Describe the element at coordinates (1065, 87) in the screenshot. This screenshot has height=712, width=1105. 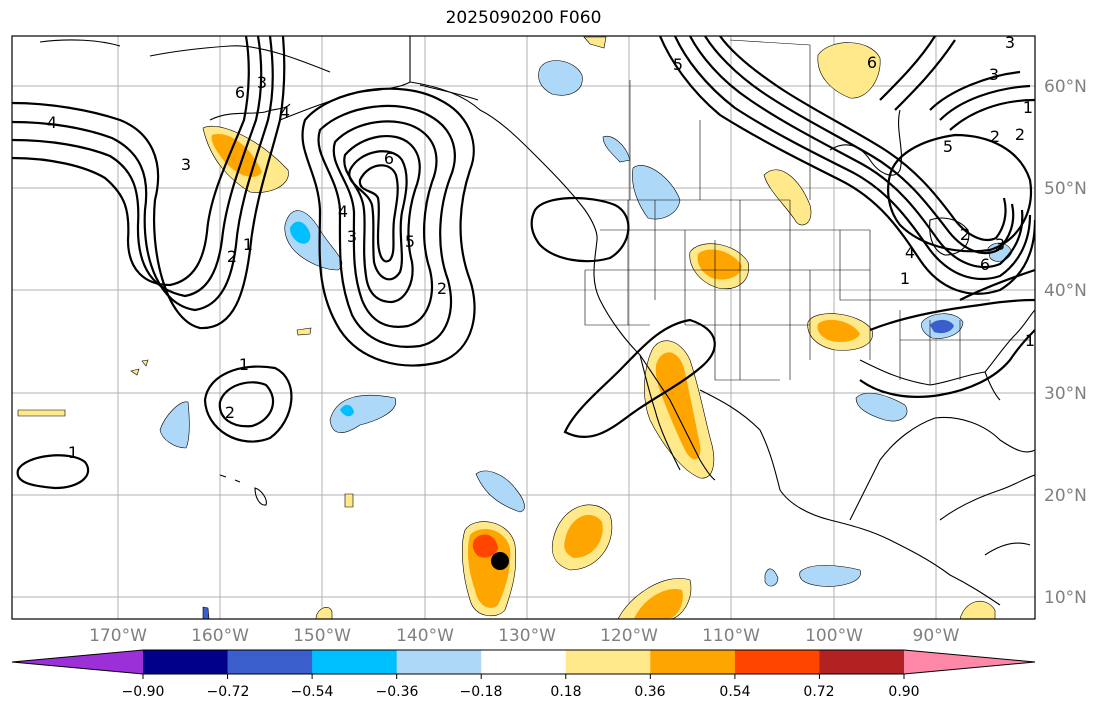
I see `lat-label: 60°N` at that location.